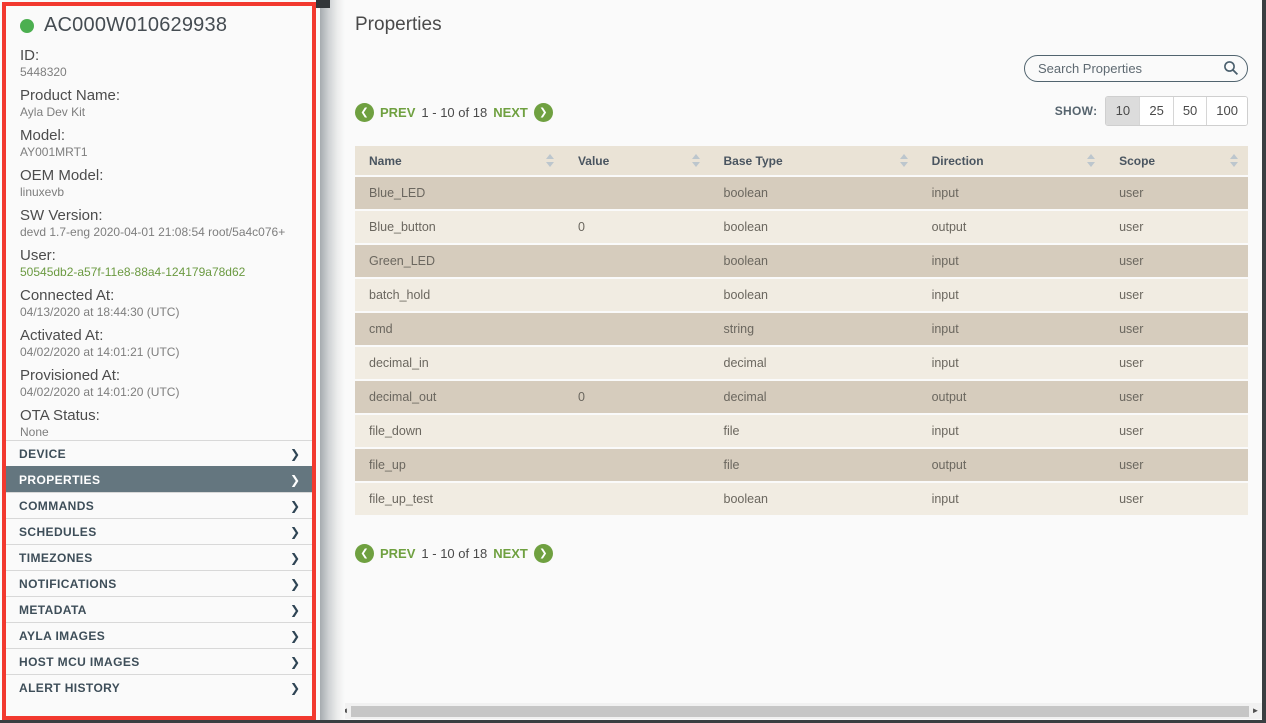 Image resolution: width=1266 pixels, height=723 pixels. I want to click on page-size-option-100: 100, so click(1226, 111).